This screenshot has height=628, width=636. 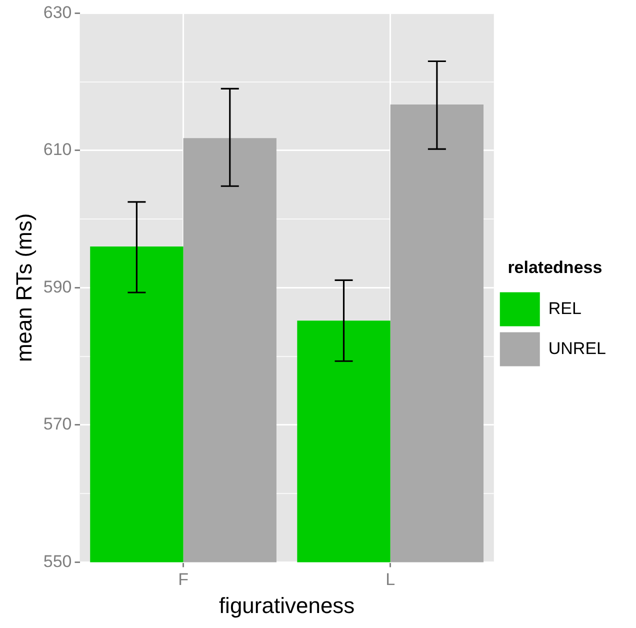 What do you see at coordinates (57, 286) in the screenshot?
I see `y-tick-label: 590` at bounding box center [57, 286].